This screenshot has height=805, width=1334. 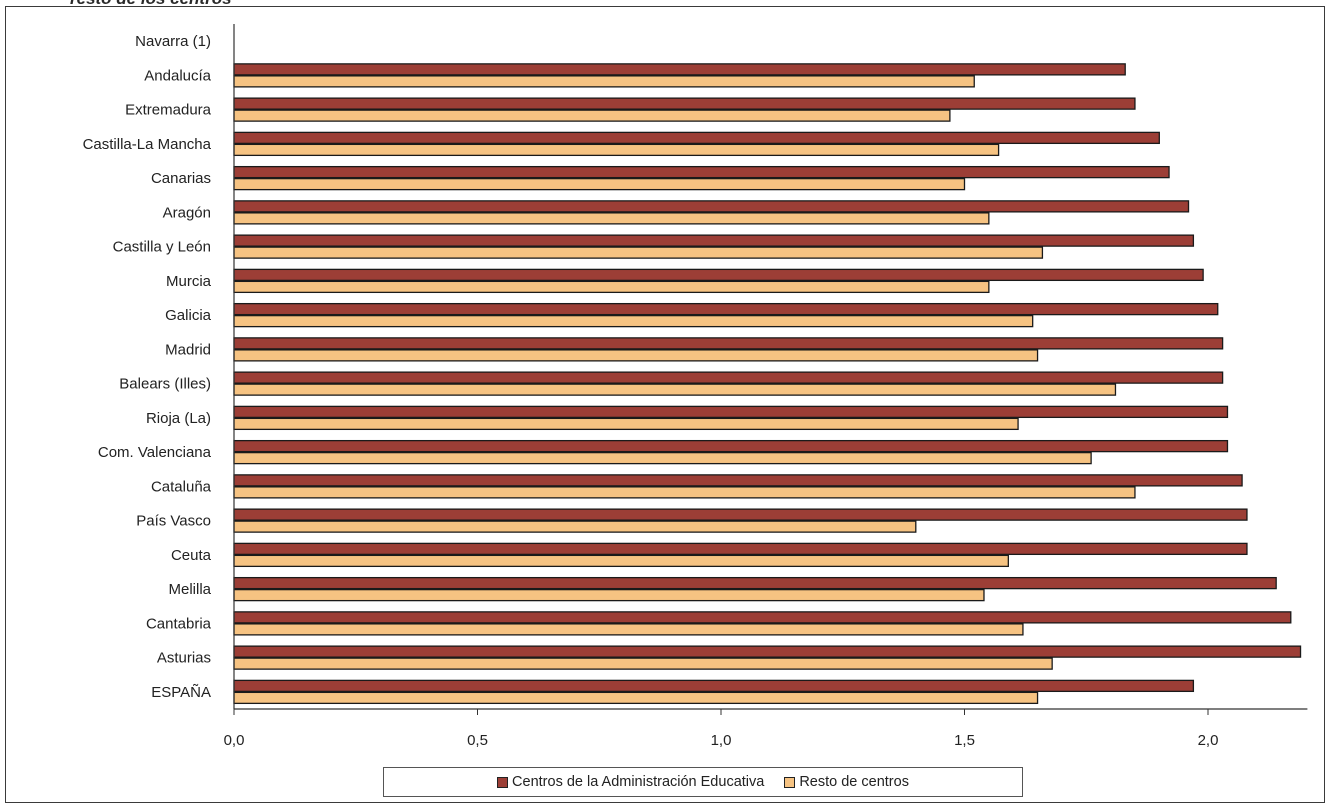 What do you see at coordinates (711, 206) in the screenshot?
I see `bar-admin-aragon` at bounding box center [711, 206].